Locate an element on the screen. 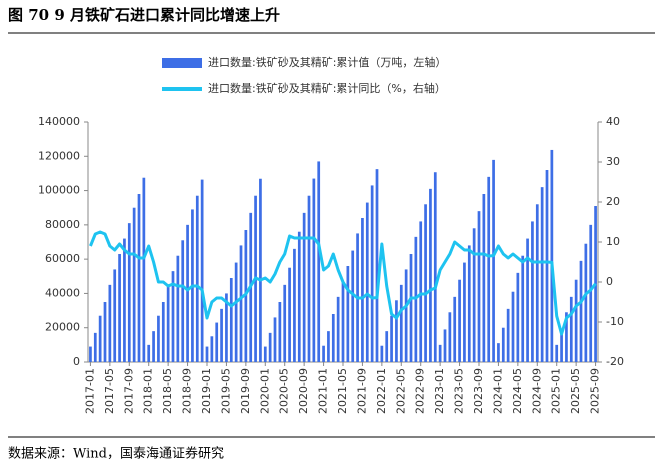 Image resolution: width=663 pixels, height=468 pixels. legend-label: 进口数量:铁矿砂及其精矿:累计值（万吨，左轴） is located at coordinates (327, 62).